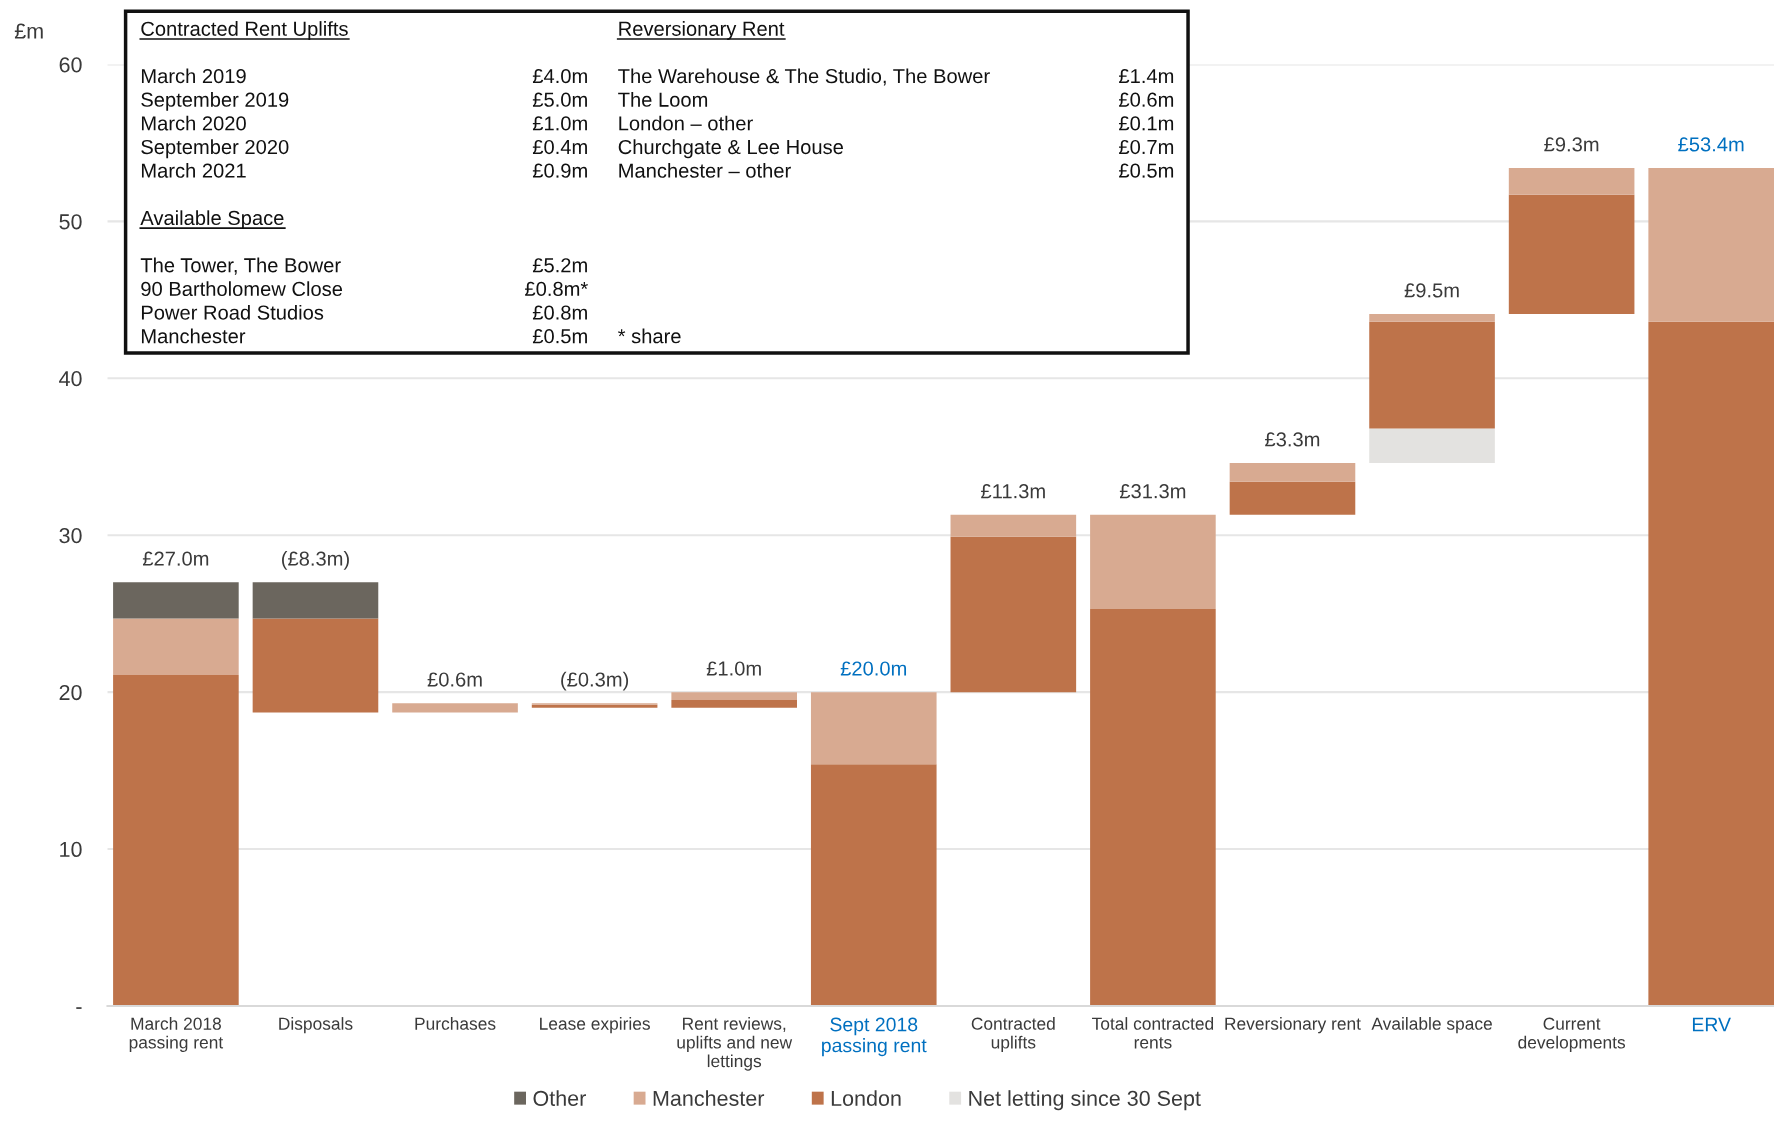 This screenshot has height=1121, width=1774. I want to click on y-tick-label: 20, so click(70, 692).